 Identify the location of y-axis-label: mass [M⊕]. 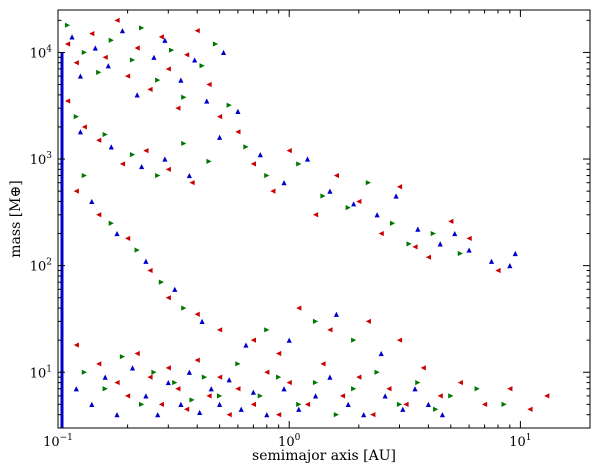
(16, 218).